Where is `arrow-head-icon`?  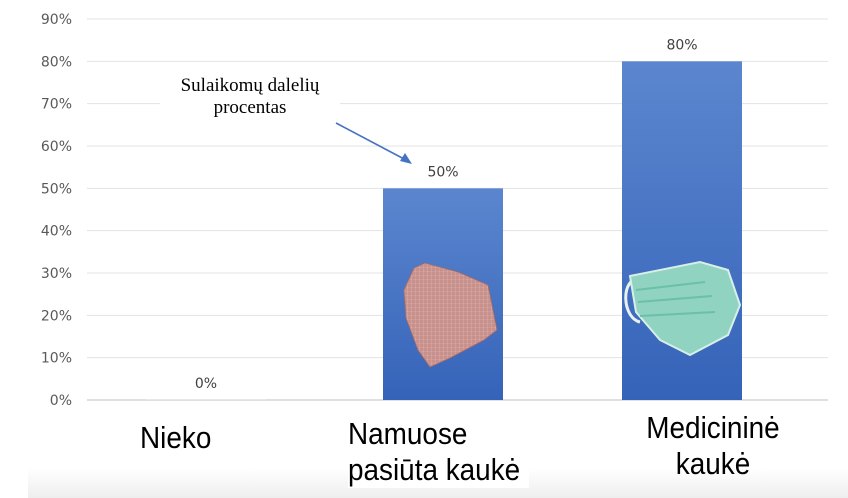
arrow-head-icon is located at coordinates (406, 158).